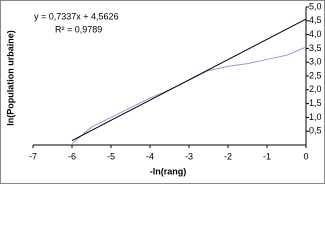 This screenshot has width=325, height=240. What do you see at coordinates (315, 131) in the screenshot?
I see `y-tick-label: 0,5` at bounding box center [315, 131].